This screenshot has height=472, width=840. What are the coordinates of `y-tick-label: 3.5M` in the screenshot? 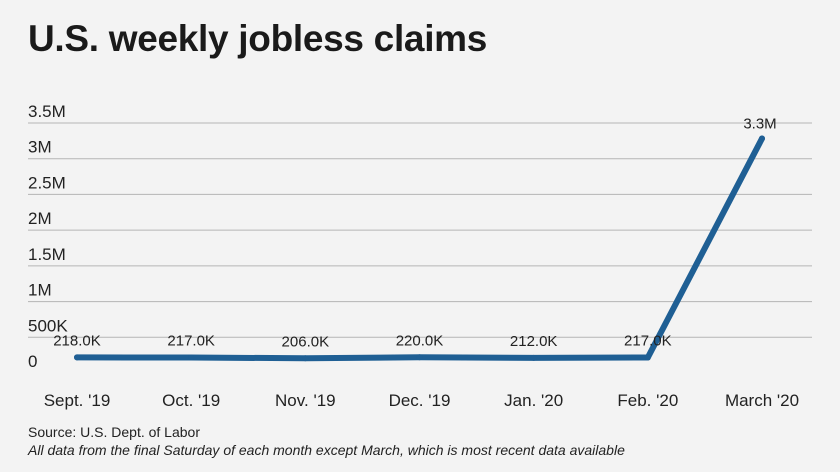 It's located at (47, 111).